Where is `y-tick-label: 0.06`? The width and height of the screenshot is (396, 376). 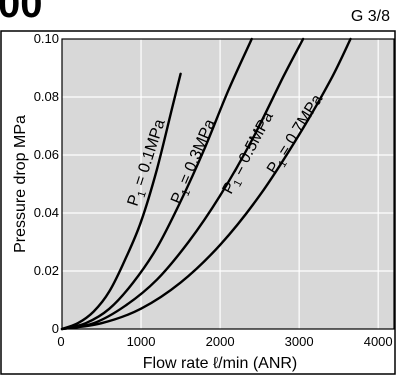 y-tick-label: 0.06 is located at coordinates (46, 154).